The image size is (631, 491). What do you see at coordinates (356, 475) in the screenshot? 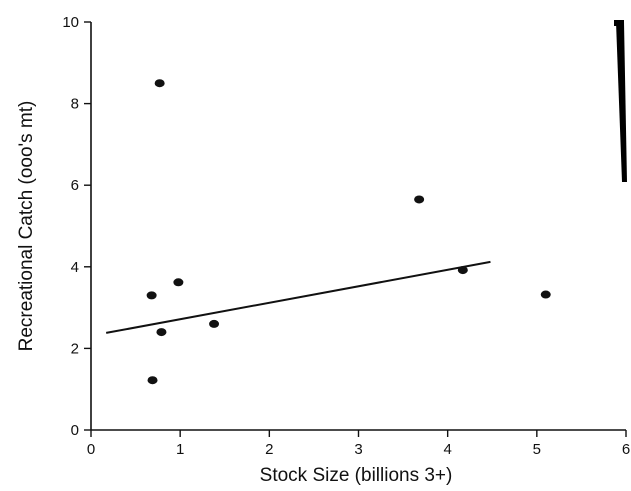
I see `x-axis-label: Stock Size (billions 3+)` at bounding box center [356, 475].